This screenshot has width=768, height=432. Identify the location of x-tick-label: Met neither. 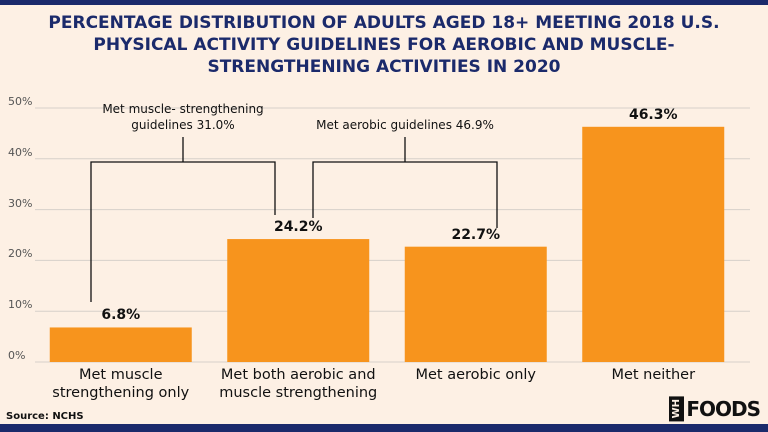
(653, 375).